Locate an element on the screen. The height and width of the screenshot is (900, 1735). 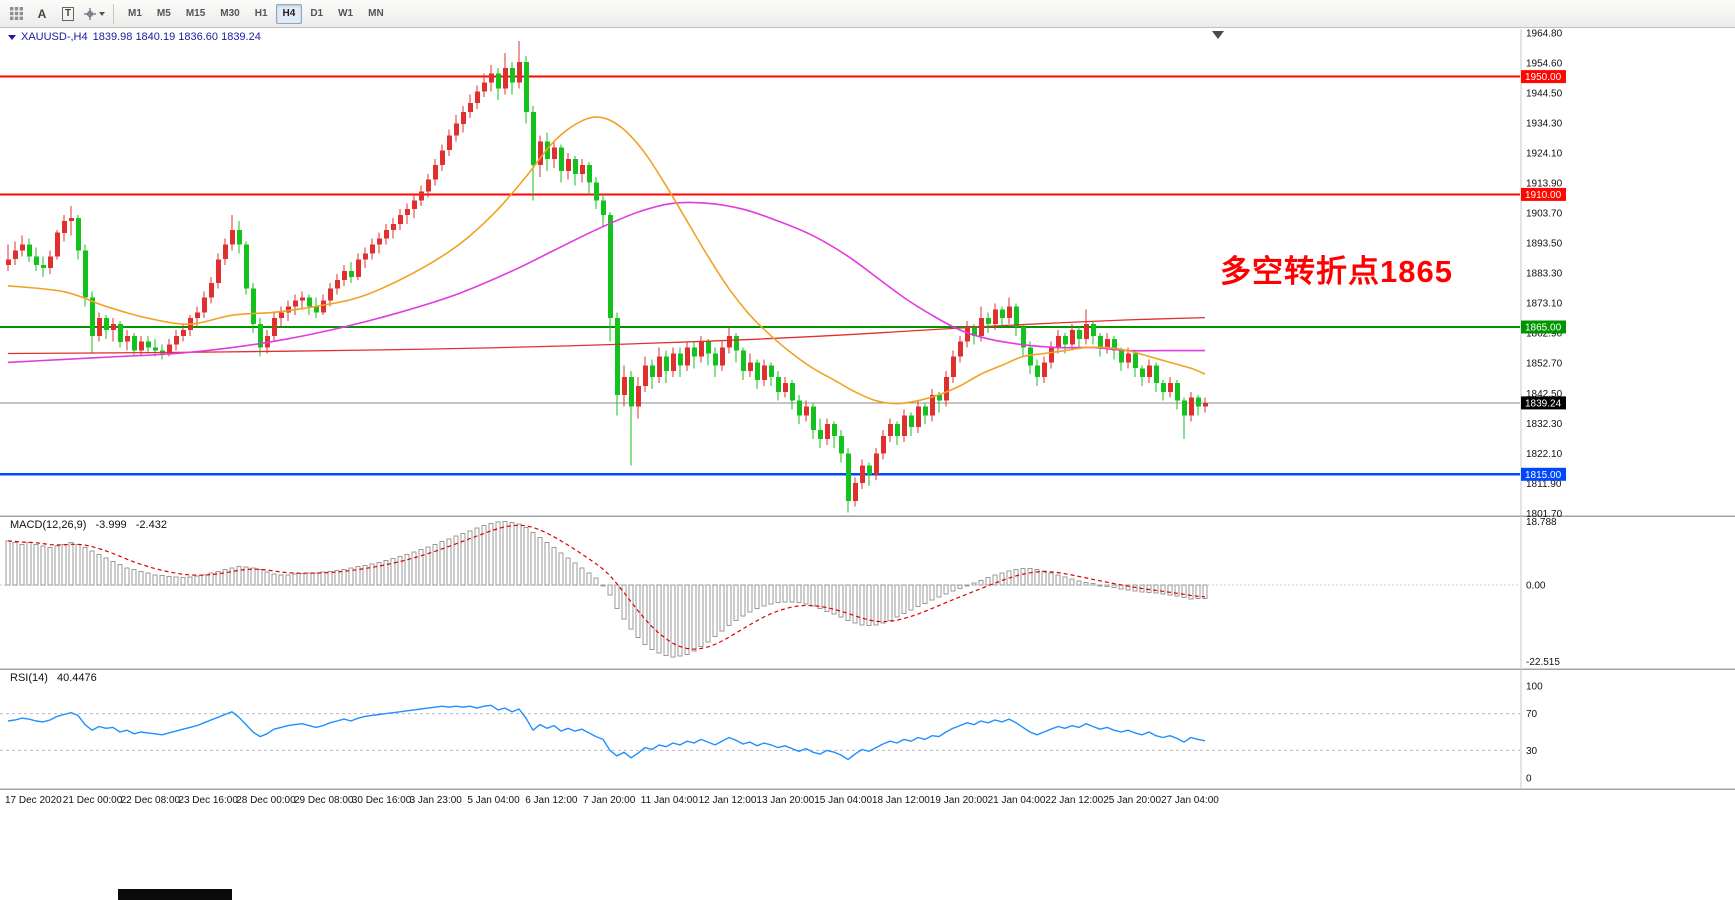
svg-text: 1815.00 is located at coordinates (1543, 475).